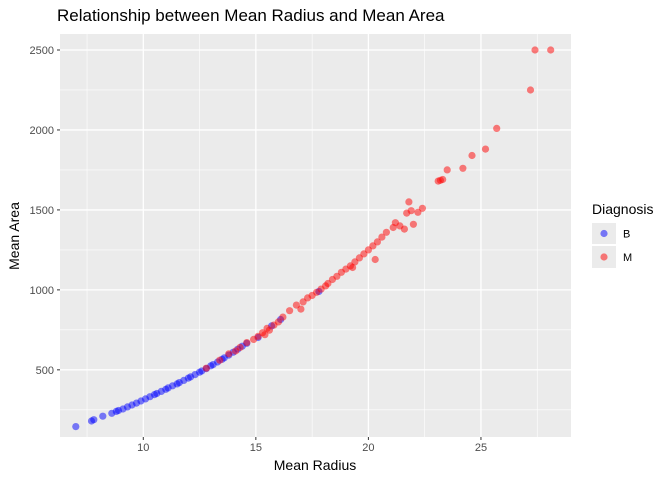 The height and width of the screenshot is (480, 672). Describe the element at coordinates (626, 235) in the screenshot. I see `legend-label-b: B` at that location.